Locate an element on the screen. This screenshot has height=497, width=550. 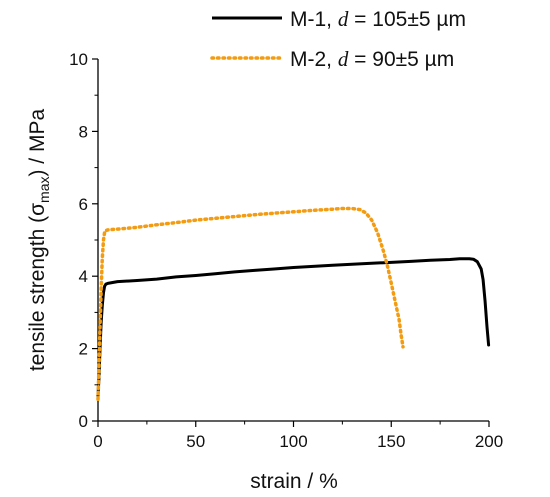
x-tick-label-200: 200 is located at coordinates (489, 441).